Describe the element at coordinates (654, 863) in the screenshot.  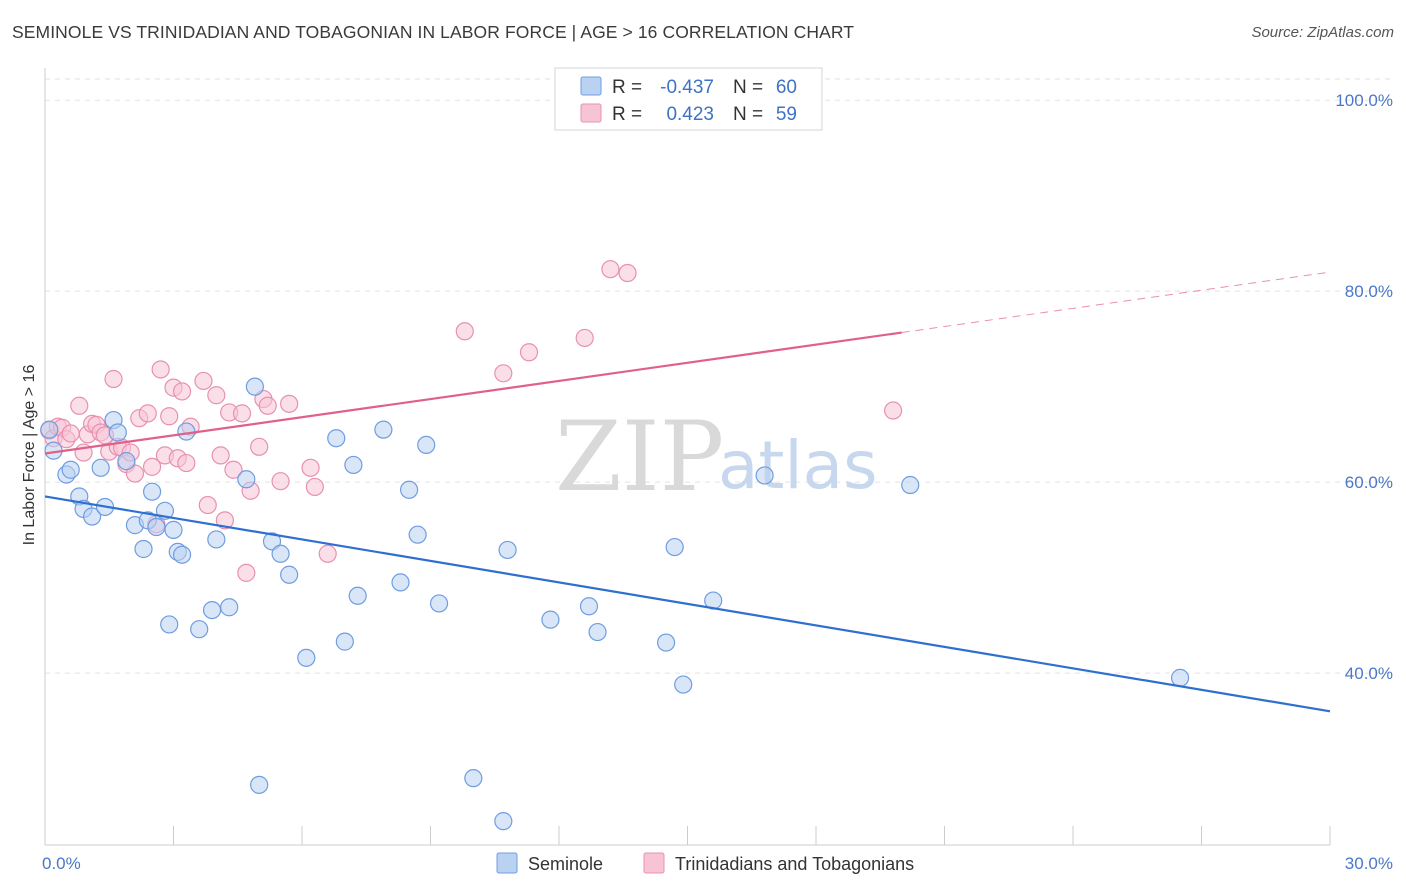
I see `bottom-legend-trini-swatch` at that location.